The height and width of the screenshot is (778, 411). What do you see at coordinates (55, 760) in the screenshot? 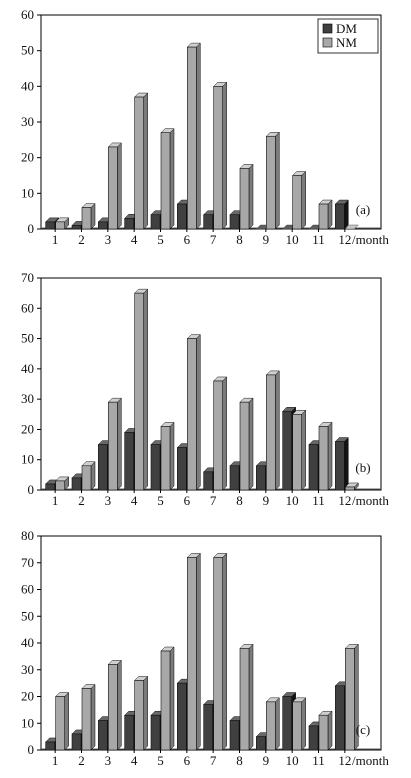
I see `x-tick-label: 1` at bounding box center [55, 760].